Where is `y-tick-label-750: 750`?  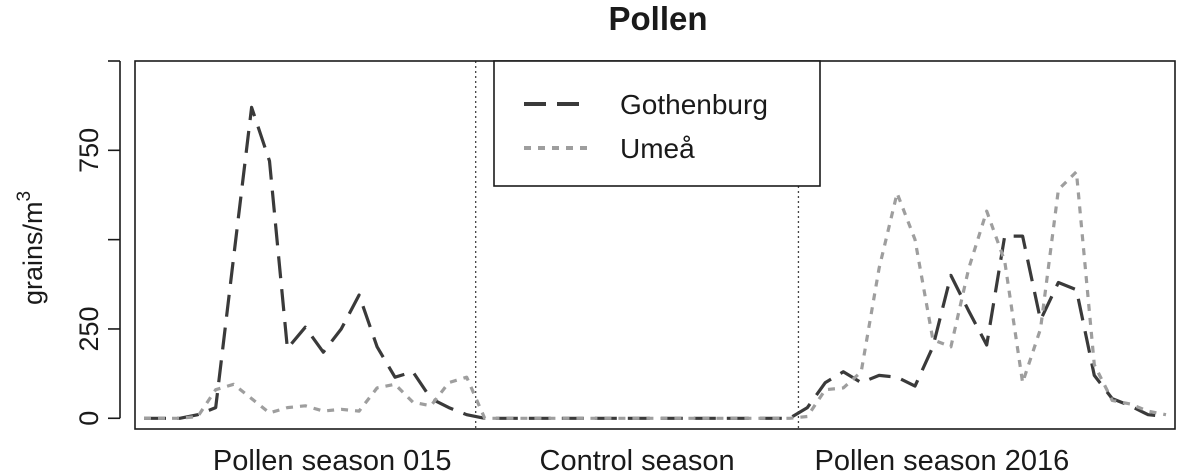 y-tick-label-750: 750 is located at coordinates (89, 150).